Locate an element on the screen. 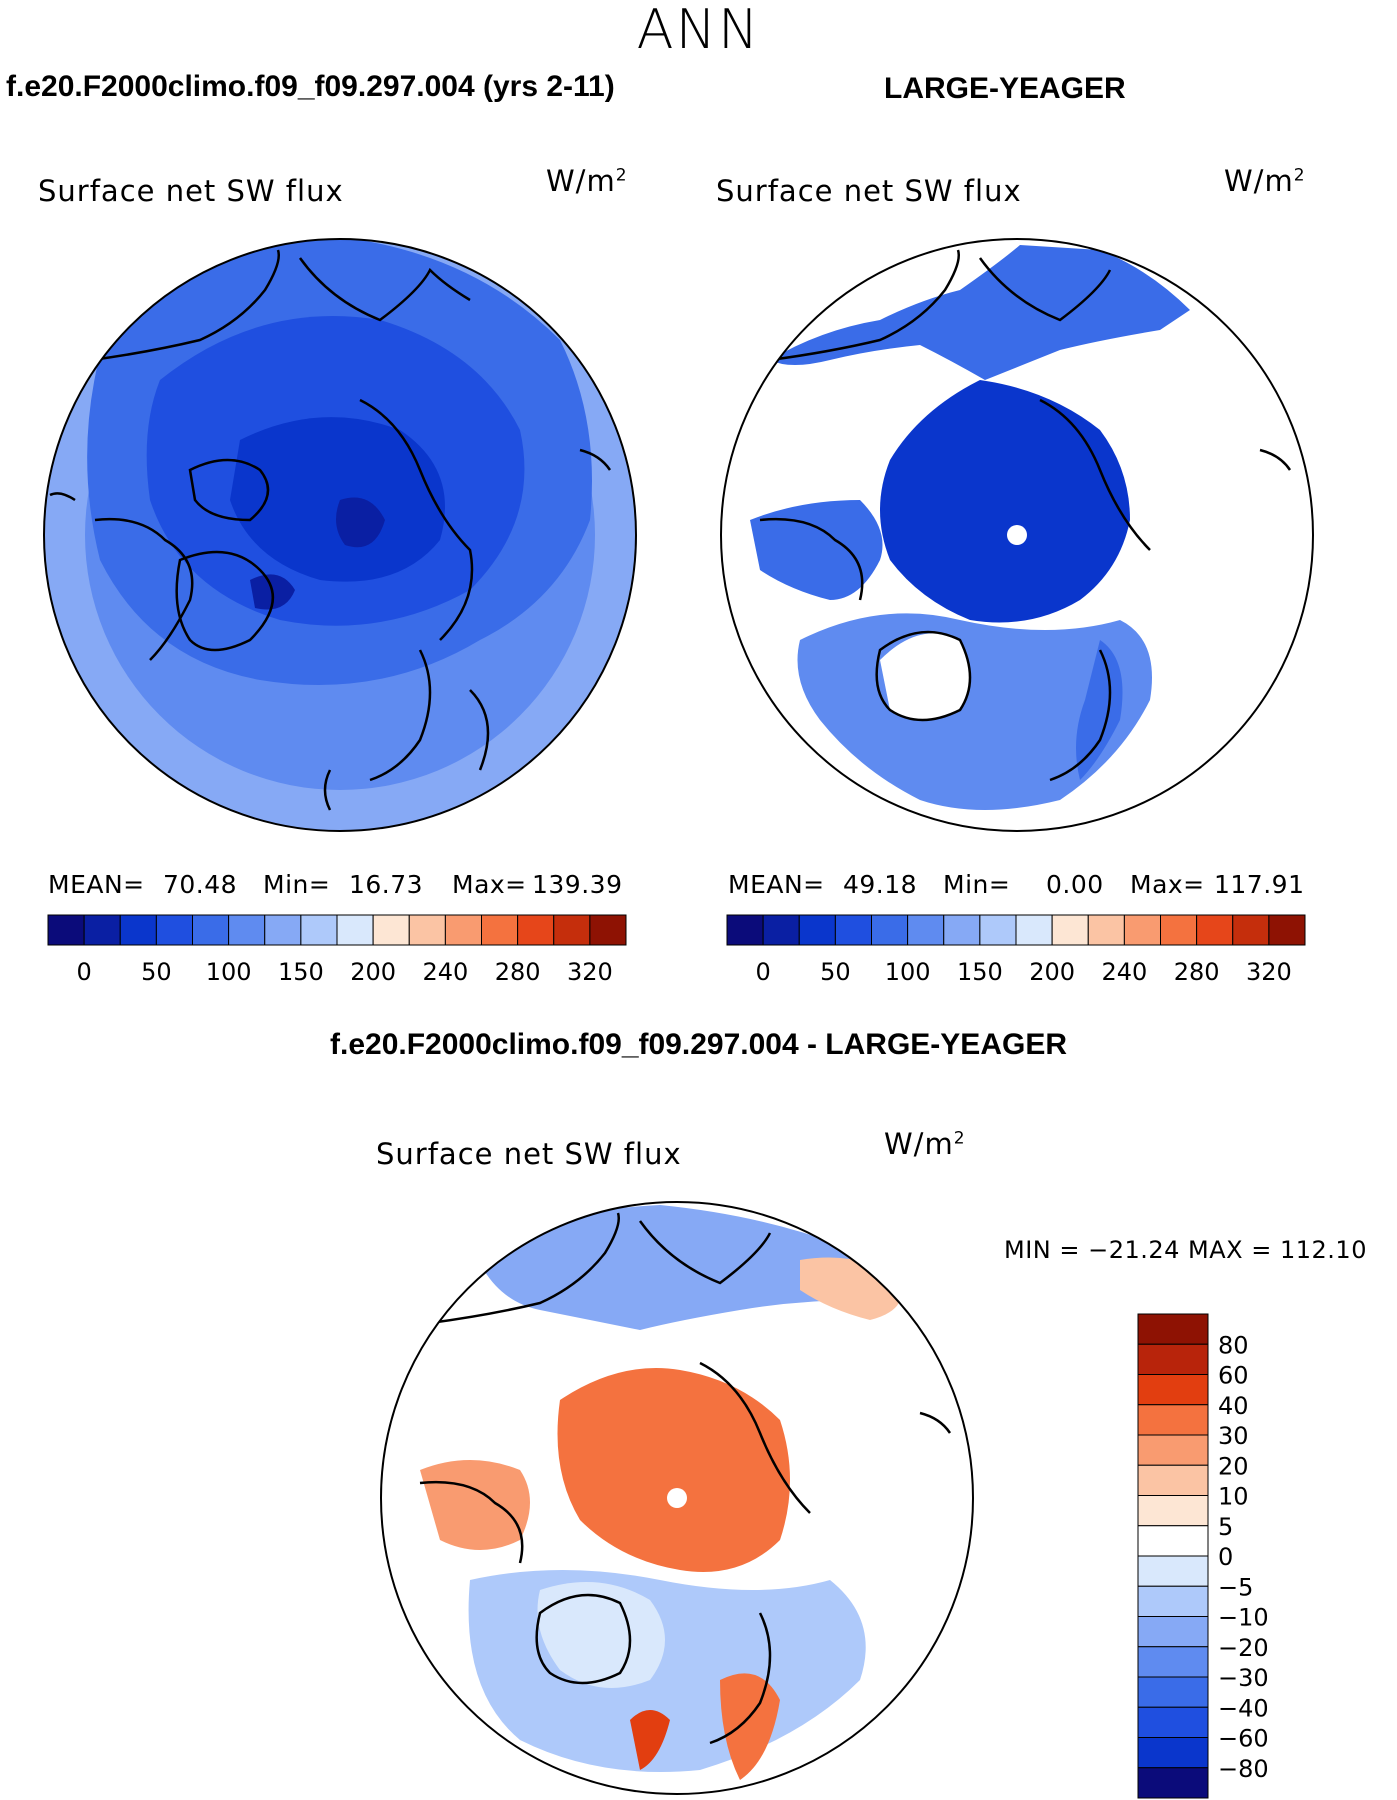 This screenshot has width=1397, height=1800. difference-colorbar-label: −60 is located at coordinates (1243, 1739).